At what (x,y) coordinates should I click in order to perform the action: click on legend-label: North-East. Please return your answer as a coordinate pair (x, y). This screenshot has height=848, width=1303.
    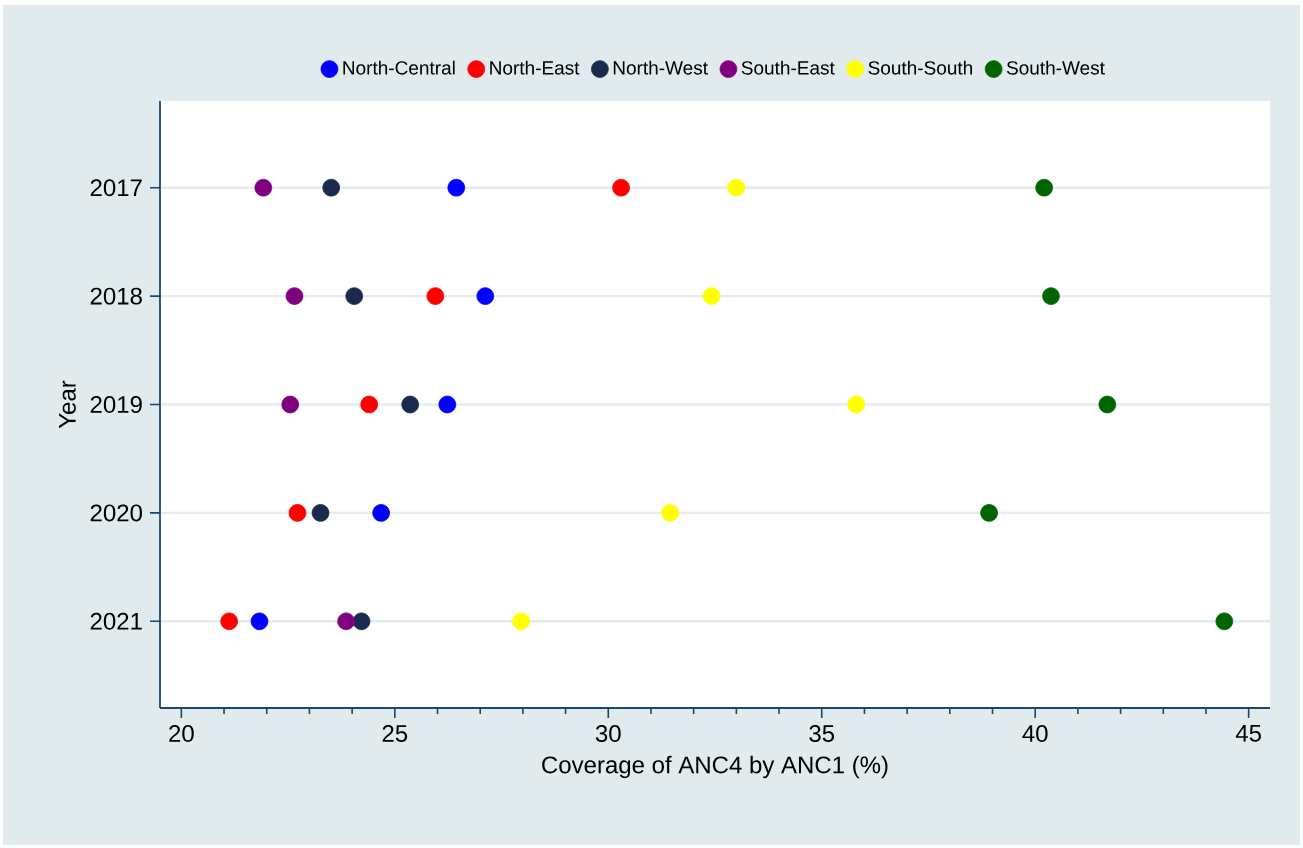
    Looking at the image, I should click on (535, 67).